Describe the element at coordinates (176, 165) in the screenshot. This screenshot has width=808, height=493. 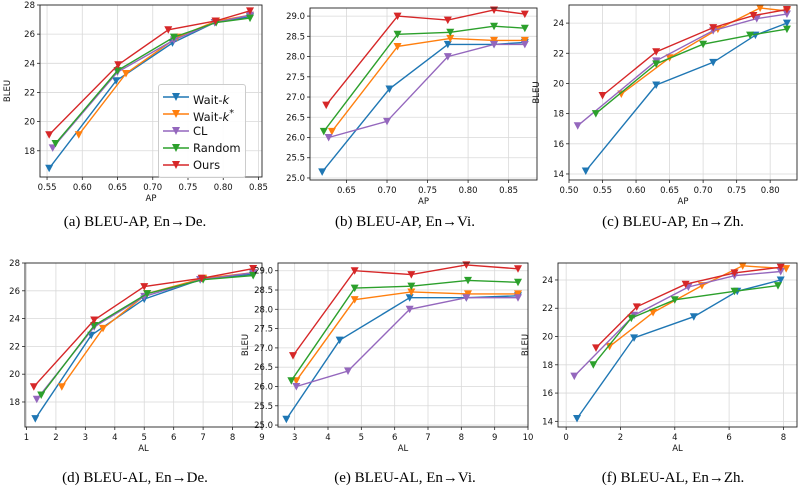
I see `legend-swatch-ours` at that location.